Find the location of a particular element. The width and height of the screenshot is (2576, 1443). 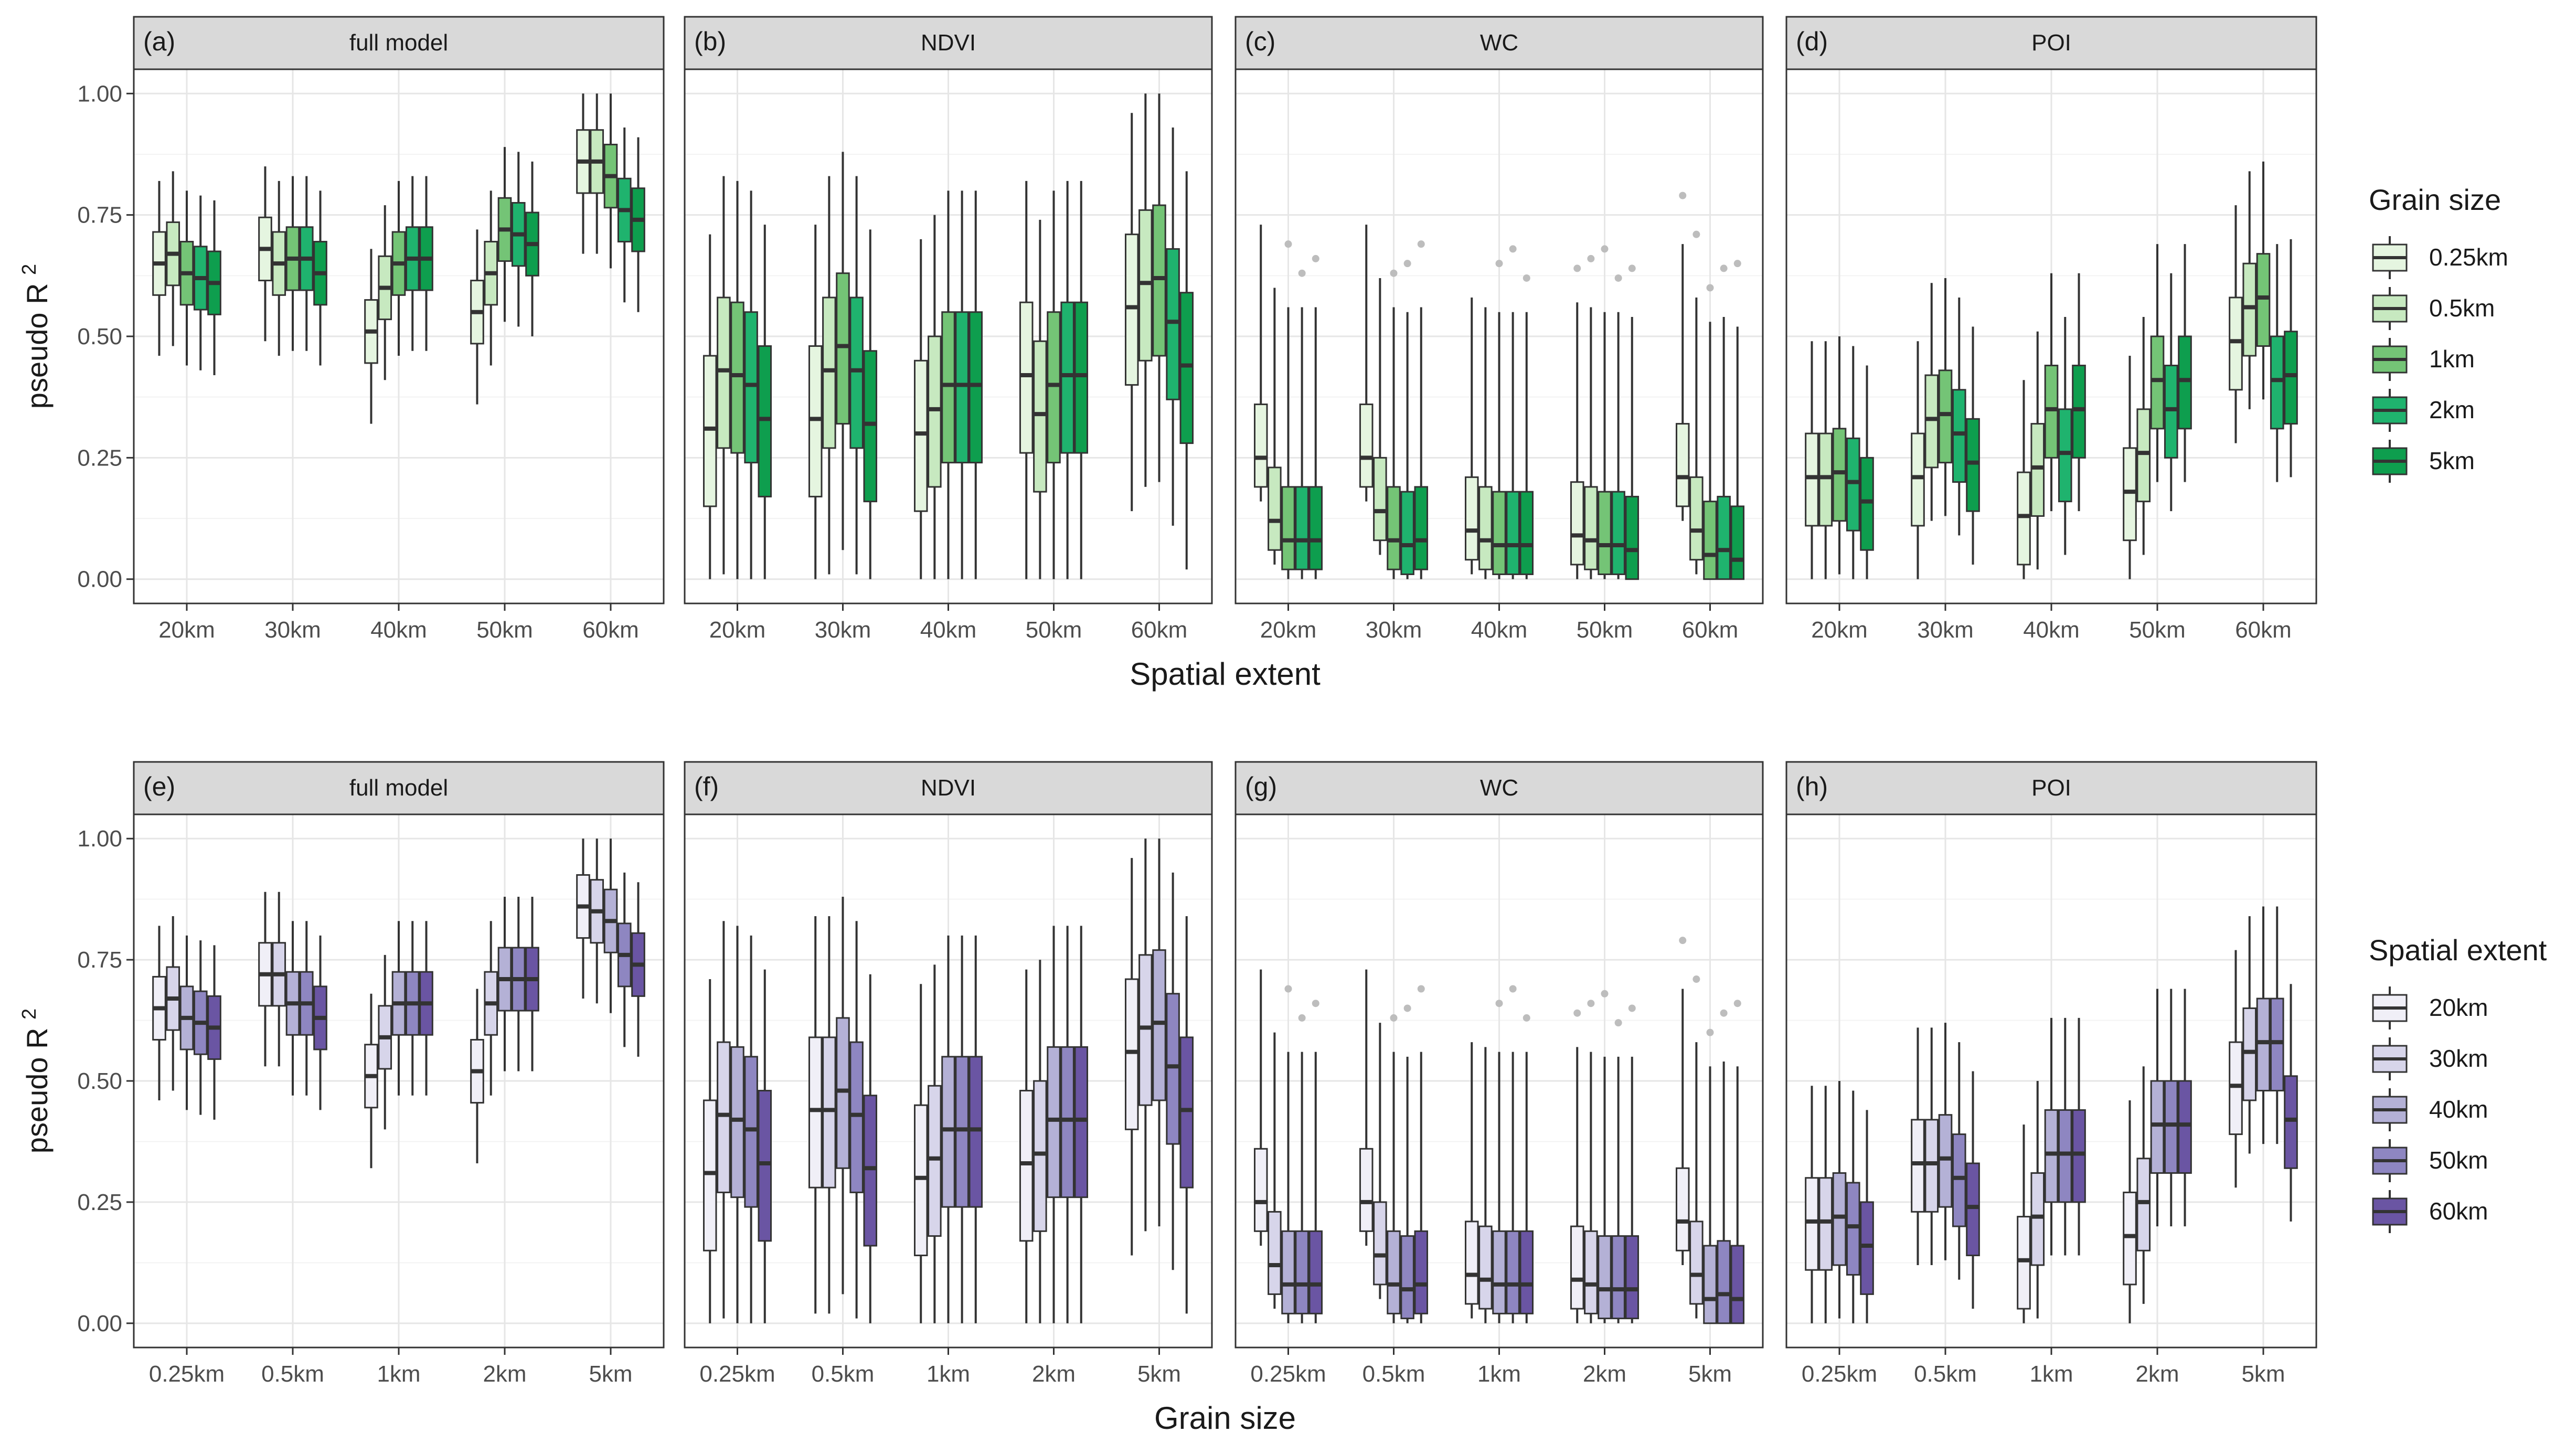

box-50km-2km is located at coordinates (2171, 392).